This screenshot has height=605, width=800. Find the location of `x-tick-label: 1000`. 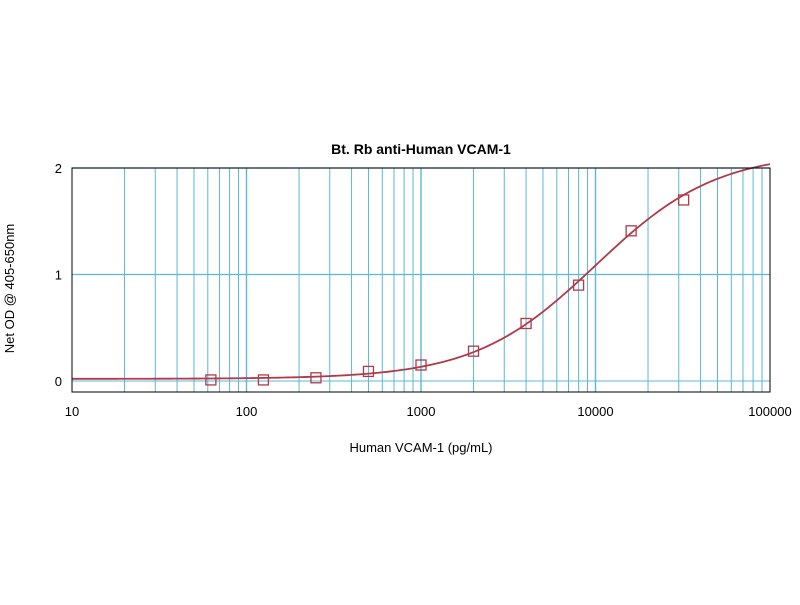

x-tick-label: 1000 is located at coordinates (421, 411).